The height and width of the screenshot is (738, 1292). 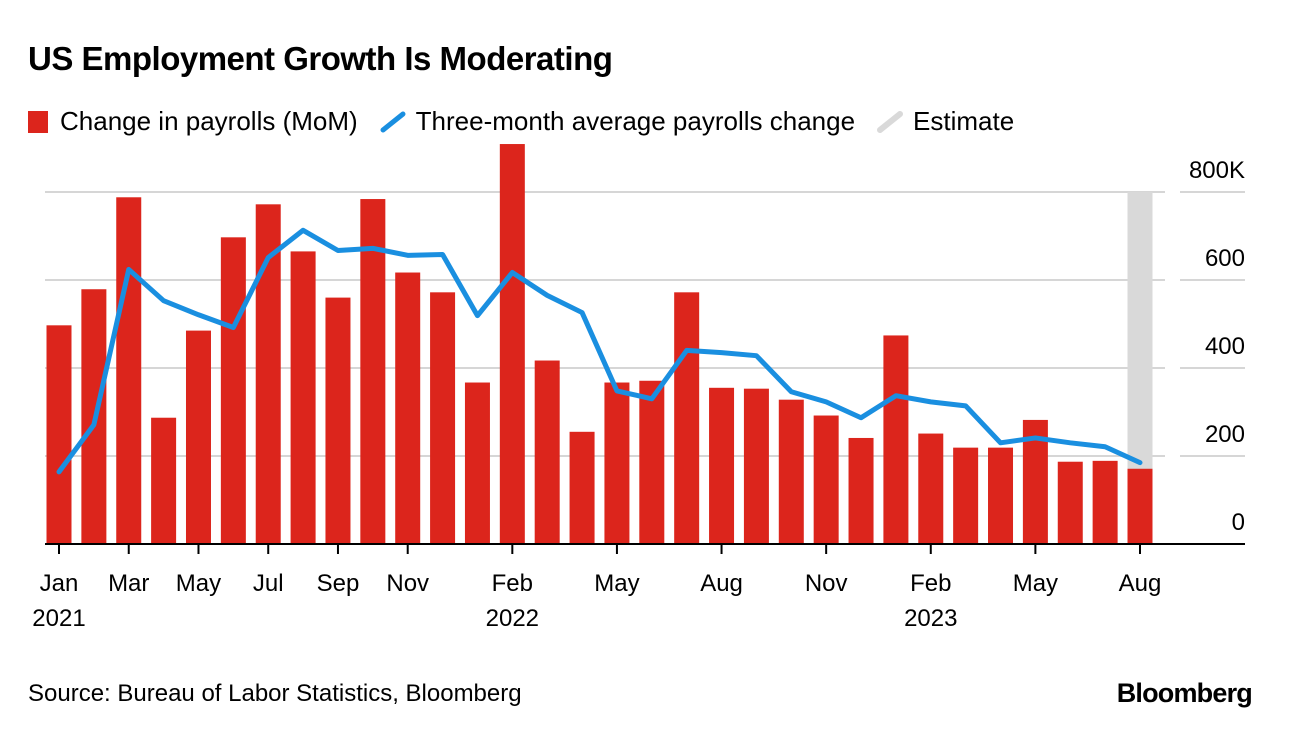 I want to click on legend-label: Three-month average payrolls change, so click(x=635, y=121).